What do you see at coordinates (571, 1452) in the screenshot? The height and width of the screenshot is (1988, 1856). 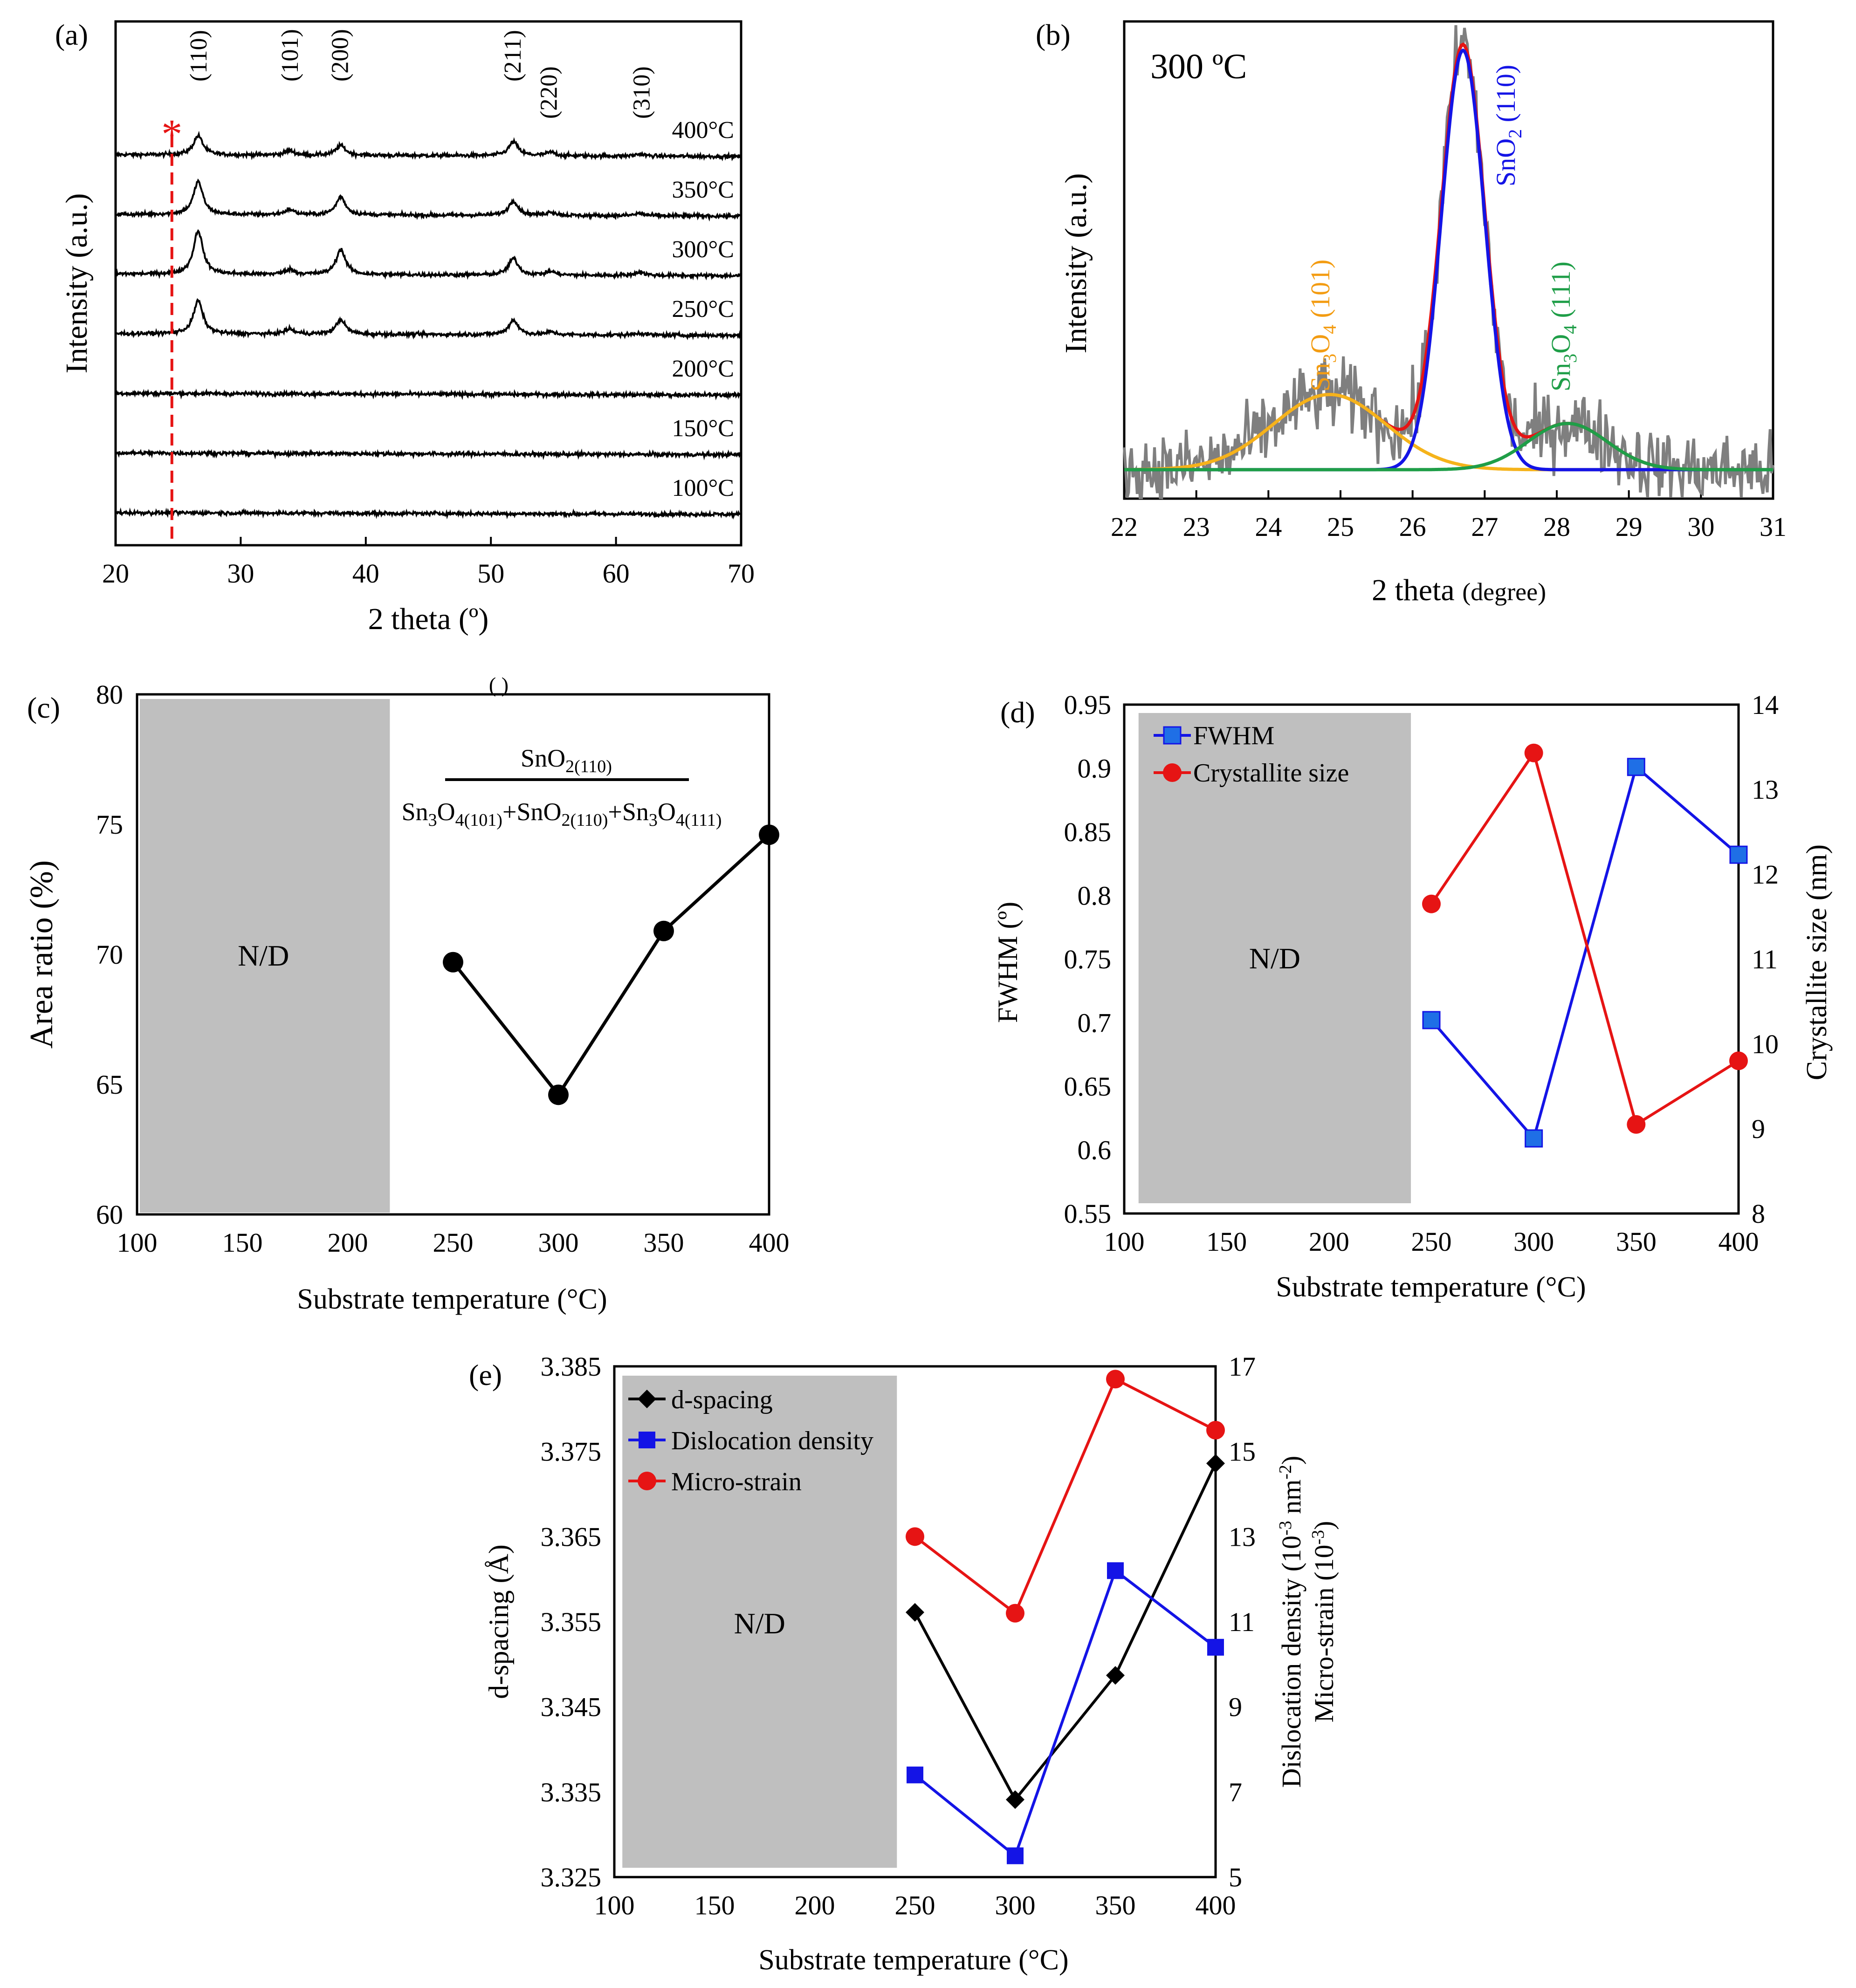 I see `y-tick-label-left: 3.375` at bounding box center [571, 1452].